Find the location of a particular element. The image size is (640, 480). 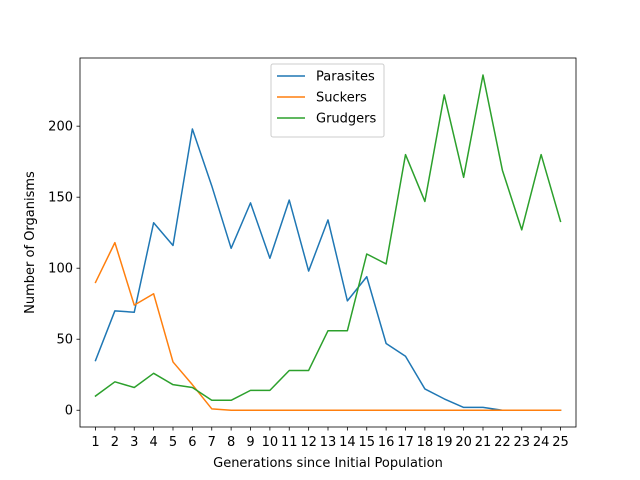

legend: Parasites Suckers Grudgers is located at coordinates (327, 100).